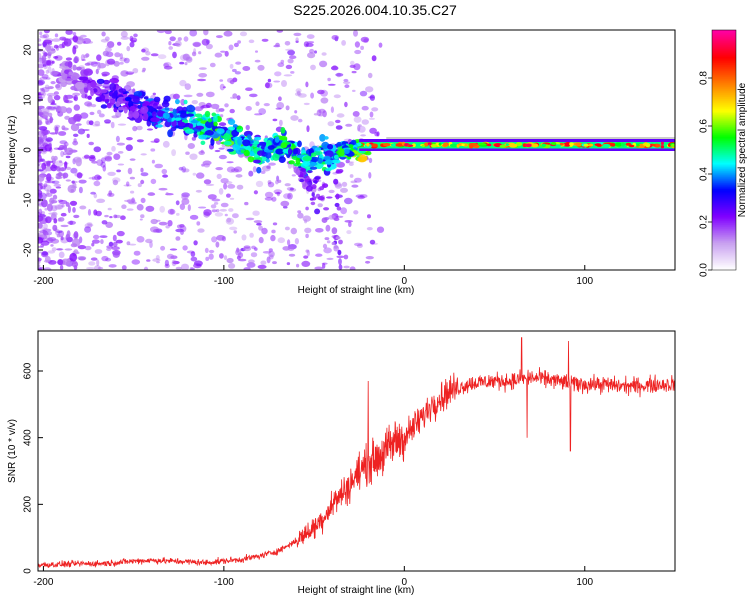  Describe the element at coordinates (705, 174) in the screenshot. I see `colorbar-ticks: 0.0 0.2 0.4 0.6 0.8` at that location.